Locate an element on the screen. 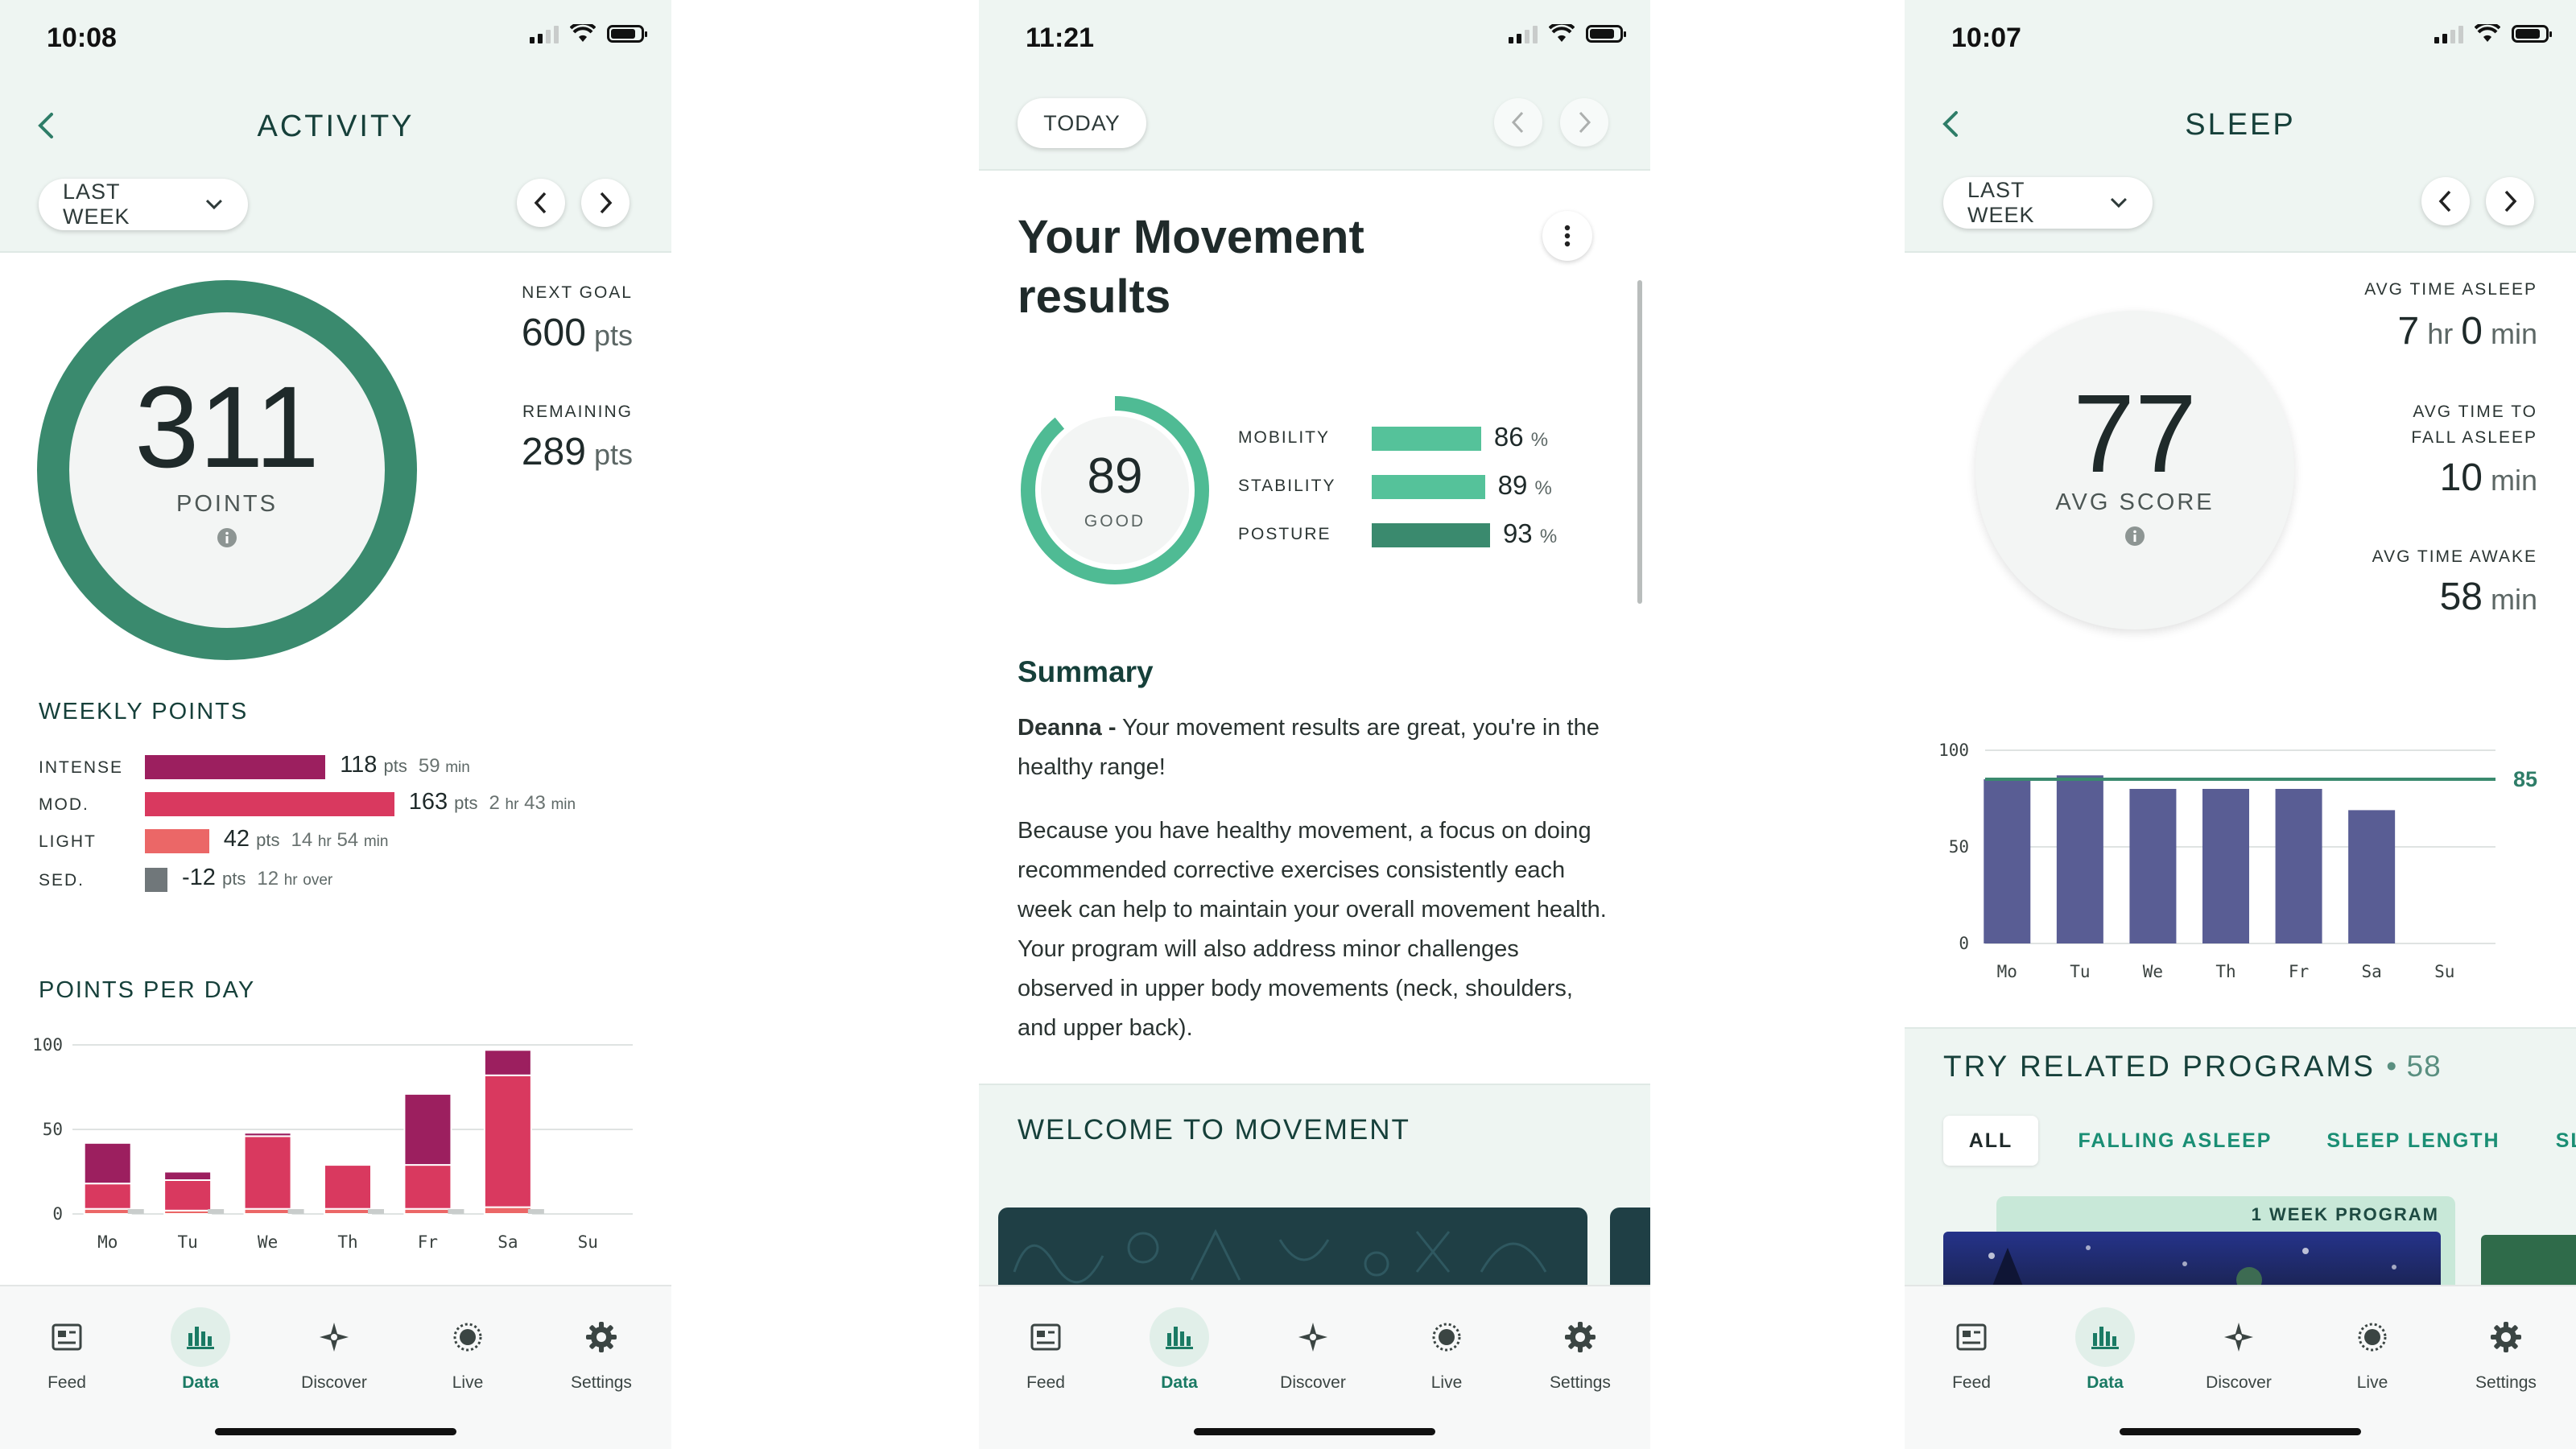 The width and height of the screenshot is (2576, 1449). next-day-button is located at coordinates (1584, 122).